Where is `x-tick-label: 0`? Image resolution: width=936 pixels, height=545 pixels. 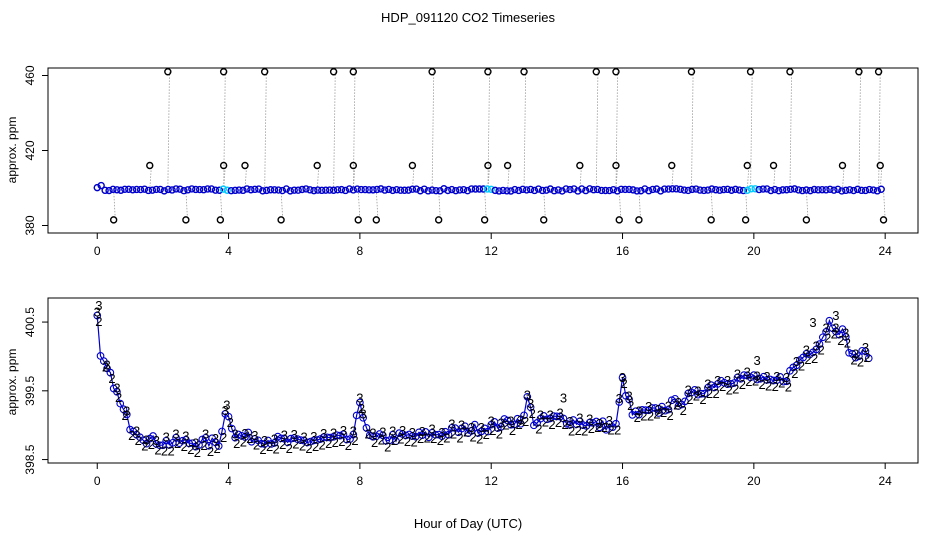 x-tick-label: 0 is located at coordinates (97, 251).